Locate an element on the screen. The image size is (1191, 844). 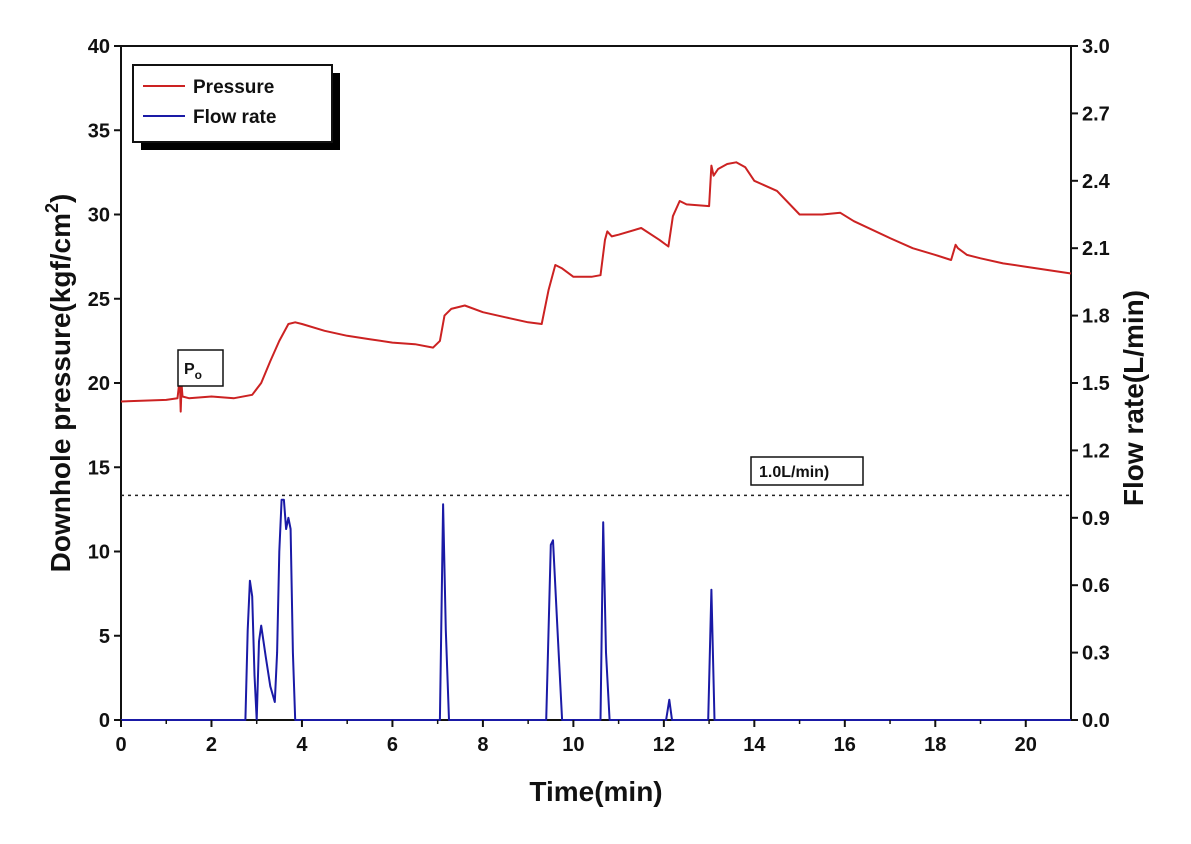
x-tick-label: 20 is located at coordinates (1026, 745).